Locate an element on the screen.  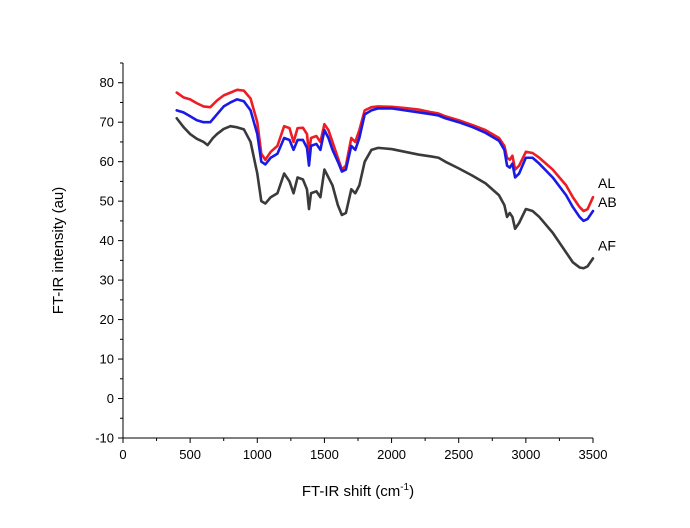
y-tick-label: 20 is located at coordinates (107, 319).